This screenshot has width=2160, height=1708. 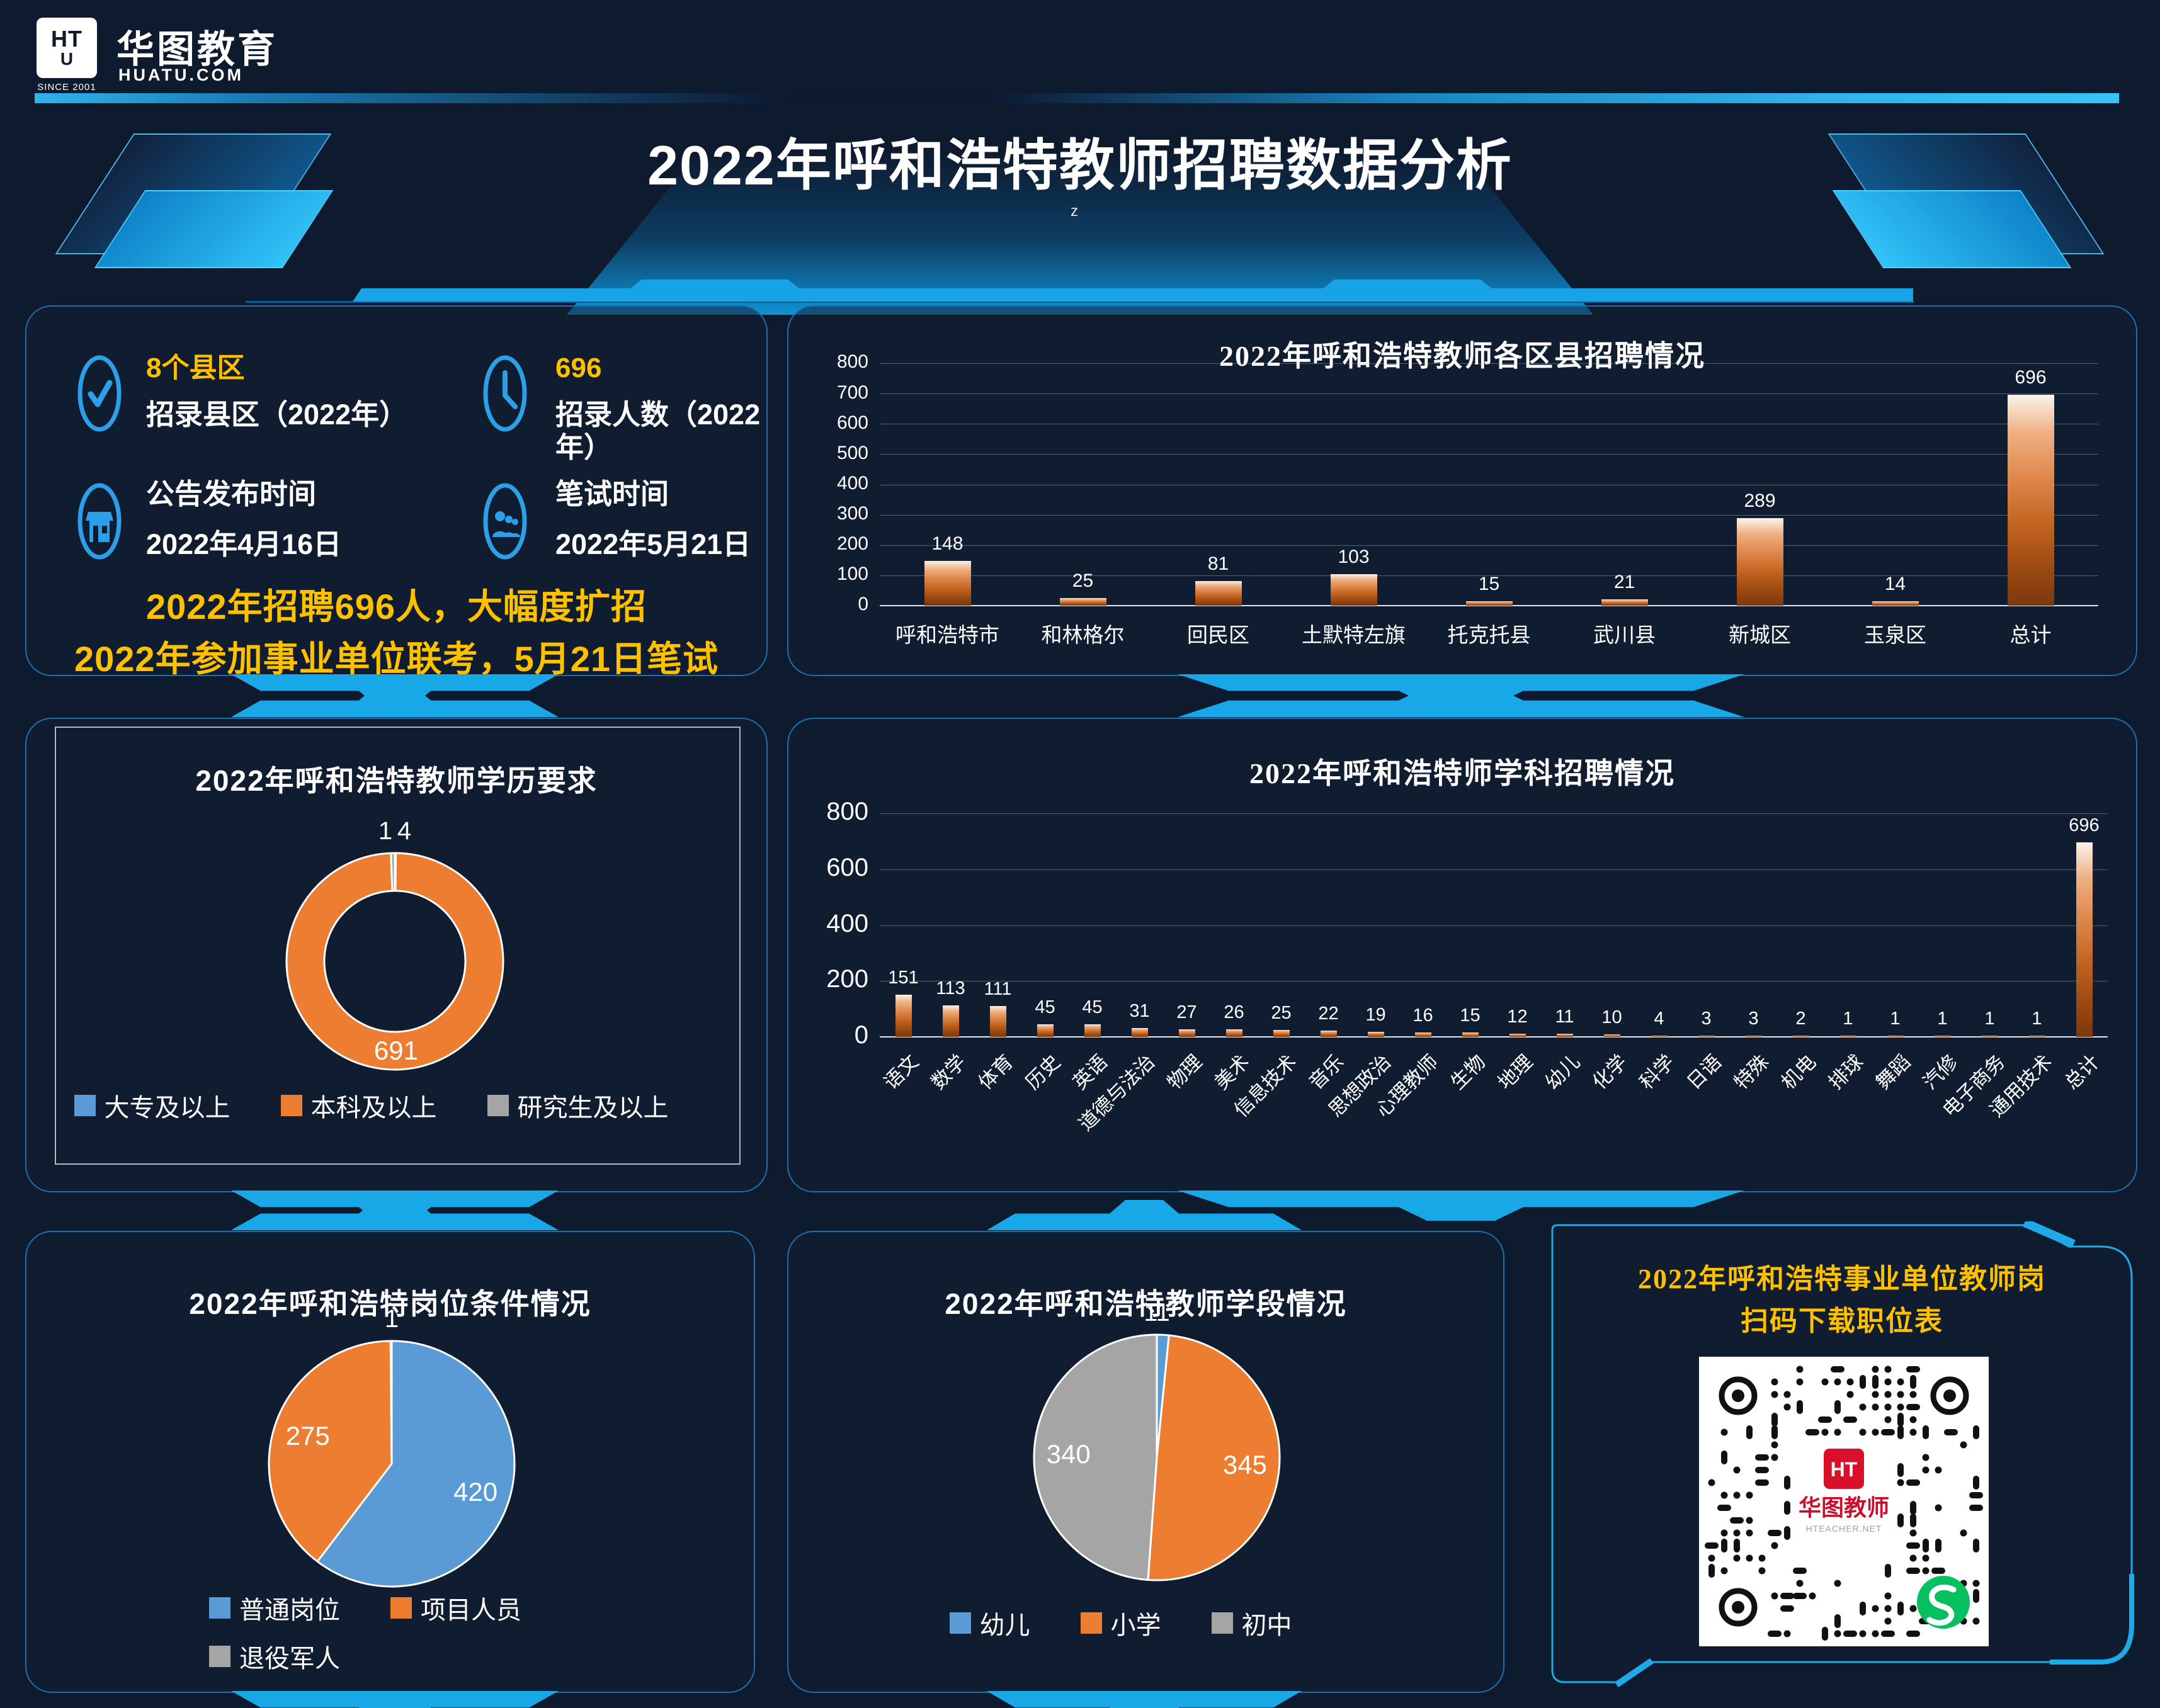 What do you see at coordinates (1754, 1036) in the screenshot?
I see `bar-特殊` at bounding box center [1754, 1036].